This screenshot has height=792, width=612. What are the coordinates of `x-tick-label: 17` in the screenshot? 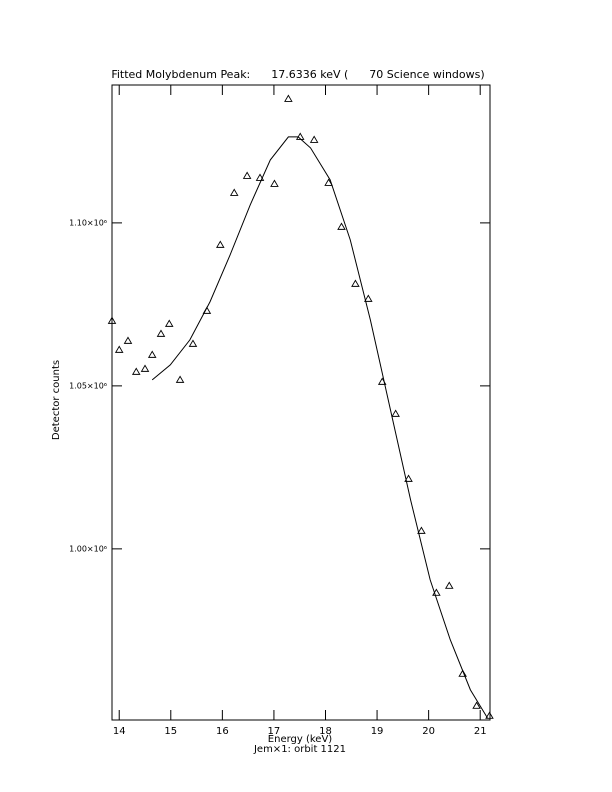 It's located at (274, 731).